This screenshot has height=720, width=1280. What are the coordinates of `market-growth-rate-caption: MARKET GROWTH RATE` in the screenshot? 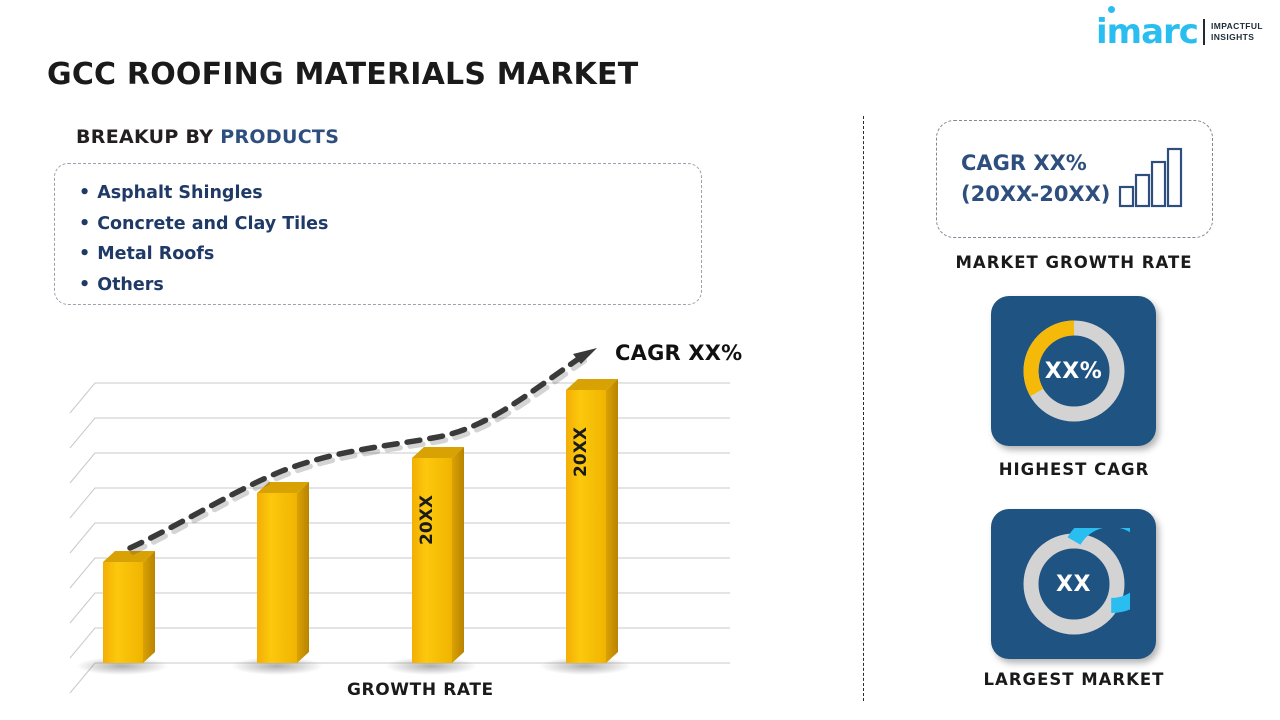 It's located at (1074, 262).